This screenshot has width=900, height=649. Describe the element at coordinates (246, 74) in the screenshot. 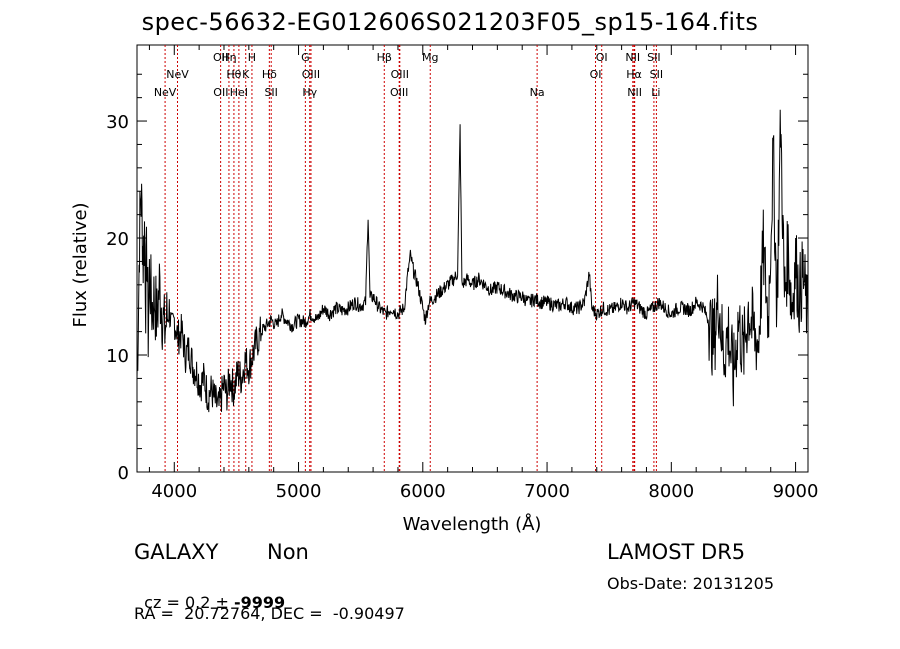

I see `line-label: K` at that location.